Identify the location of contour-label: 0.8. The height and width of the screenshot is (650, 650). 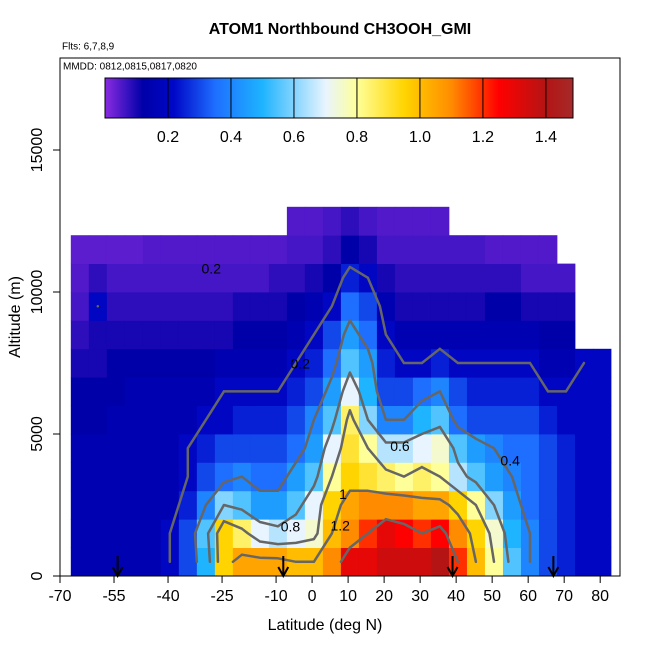
(291, 527).